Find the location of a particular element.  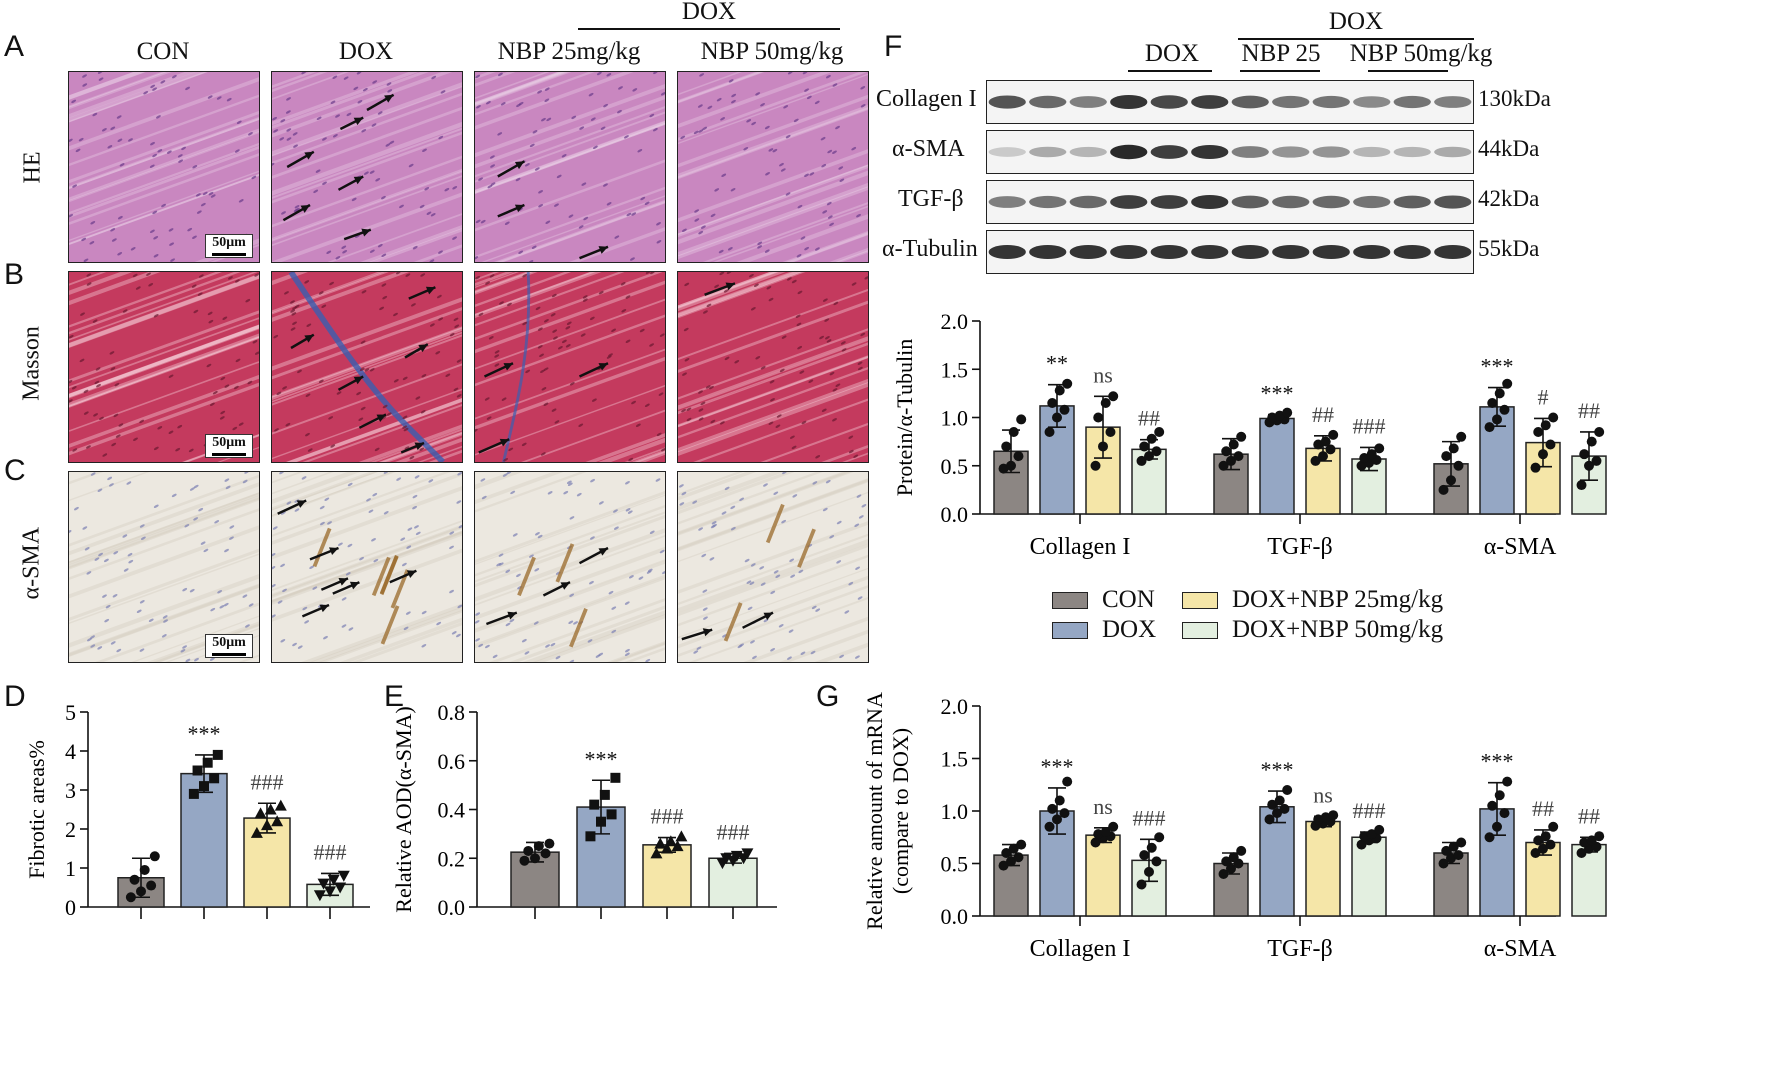

y-tick-label: 0.0 is located at coordinates (452, 907).